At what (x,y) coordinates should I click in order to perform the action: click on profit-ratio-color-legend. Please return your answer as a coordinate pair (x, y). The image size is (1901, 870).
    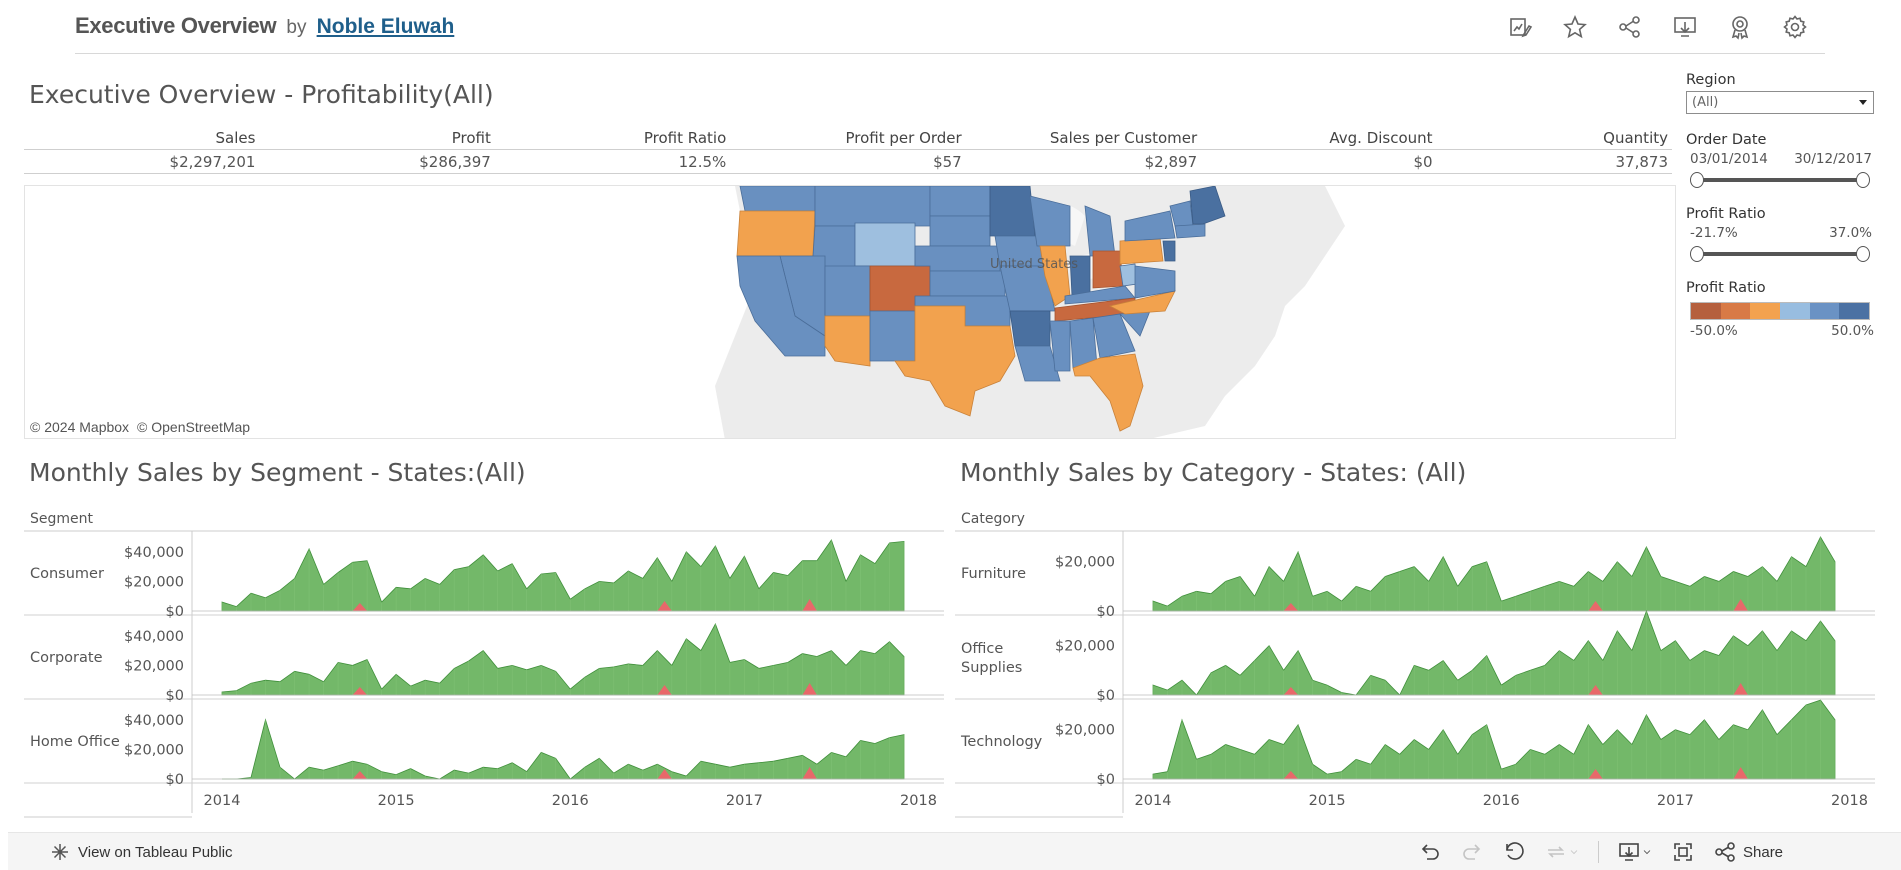
    Looking at the image, I should click on (1780, 311).